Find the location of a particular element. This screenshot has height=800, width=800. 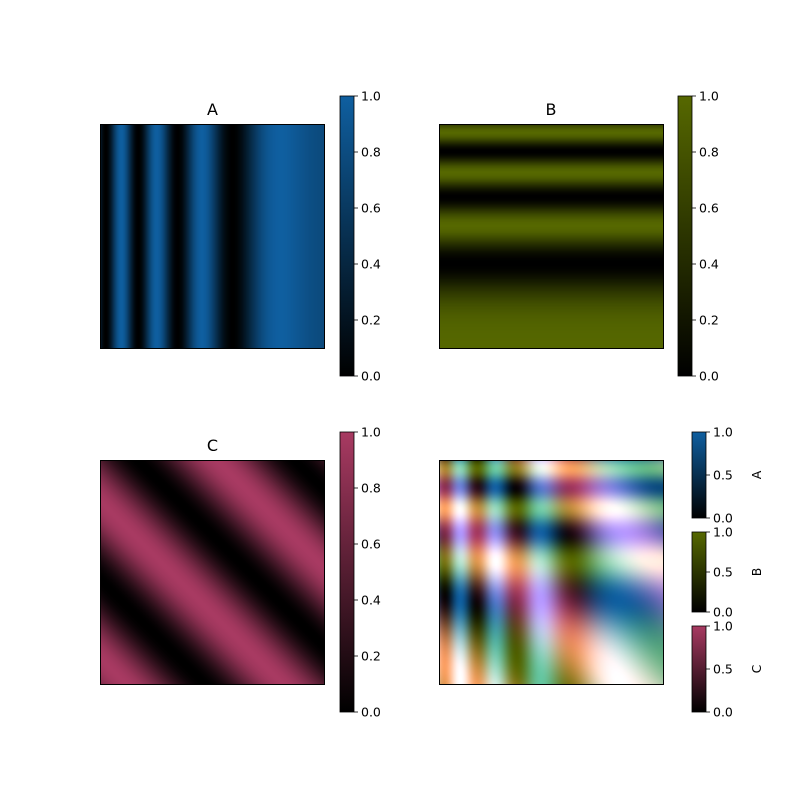

heatmap-a-frame is located at coordinates (212, 236).